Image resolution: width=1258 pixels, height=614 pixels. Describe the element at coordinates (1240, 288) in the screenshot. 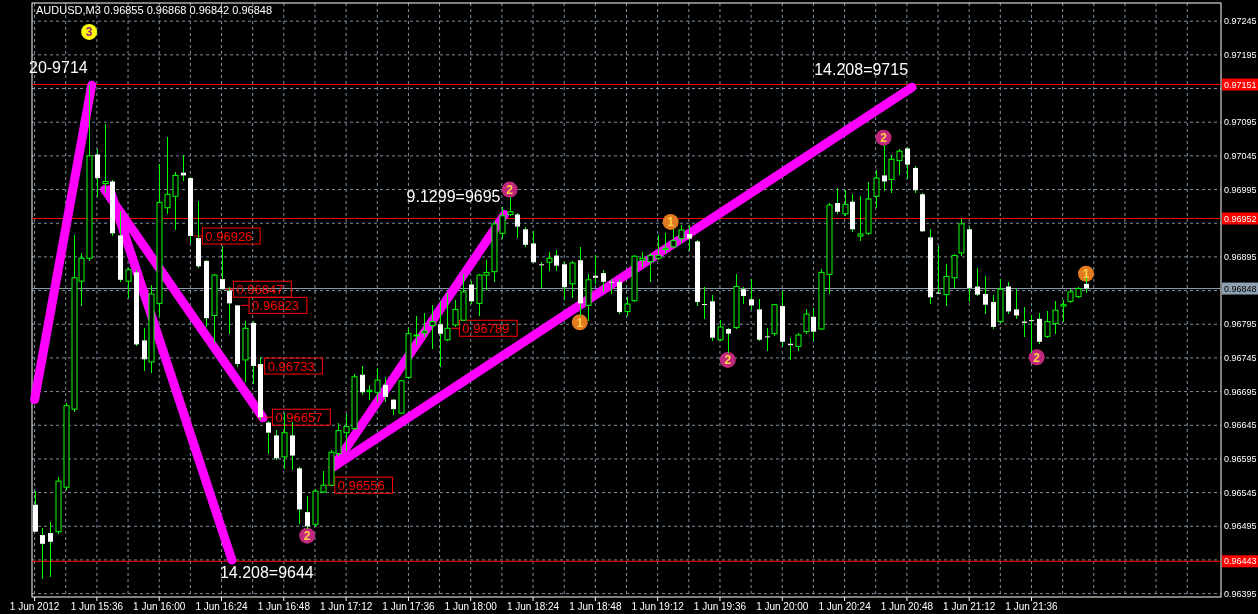

I see `ref-line-label: 0.96848` at that location.